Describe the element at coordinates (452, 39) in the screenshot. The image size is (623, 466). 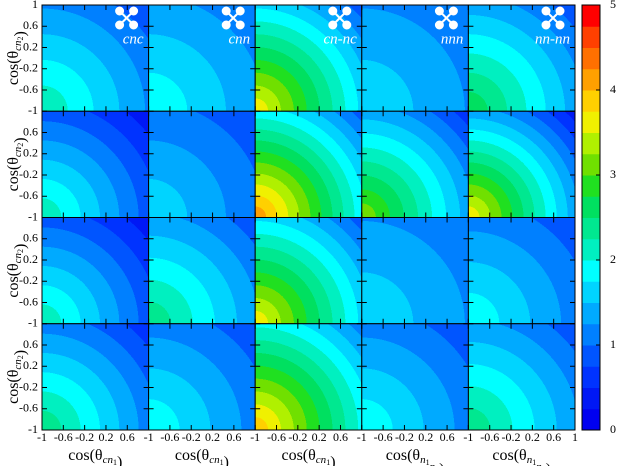
I see `panel-title: nnn` at that location.